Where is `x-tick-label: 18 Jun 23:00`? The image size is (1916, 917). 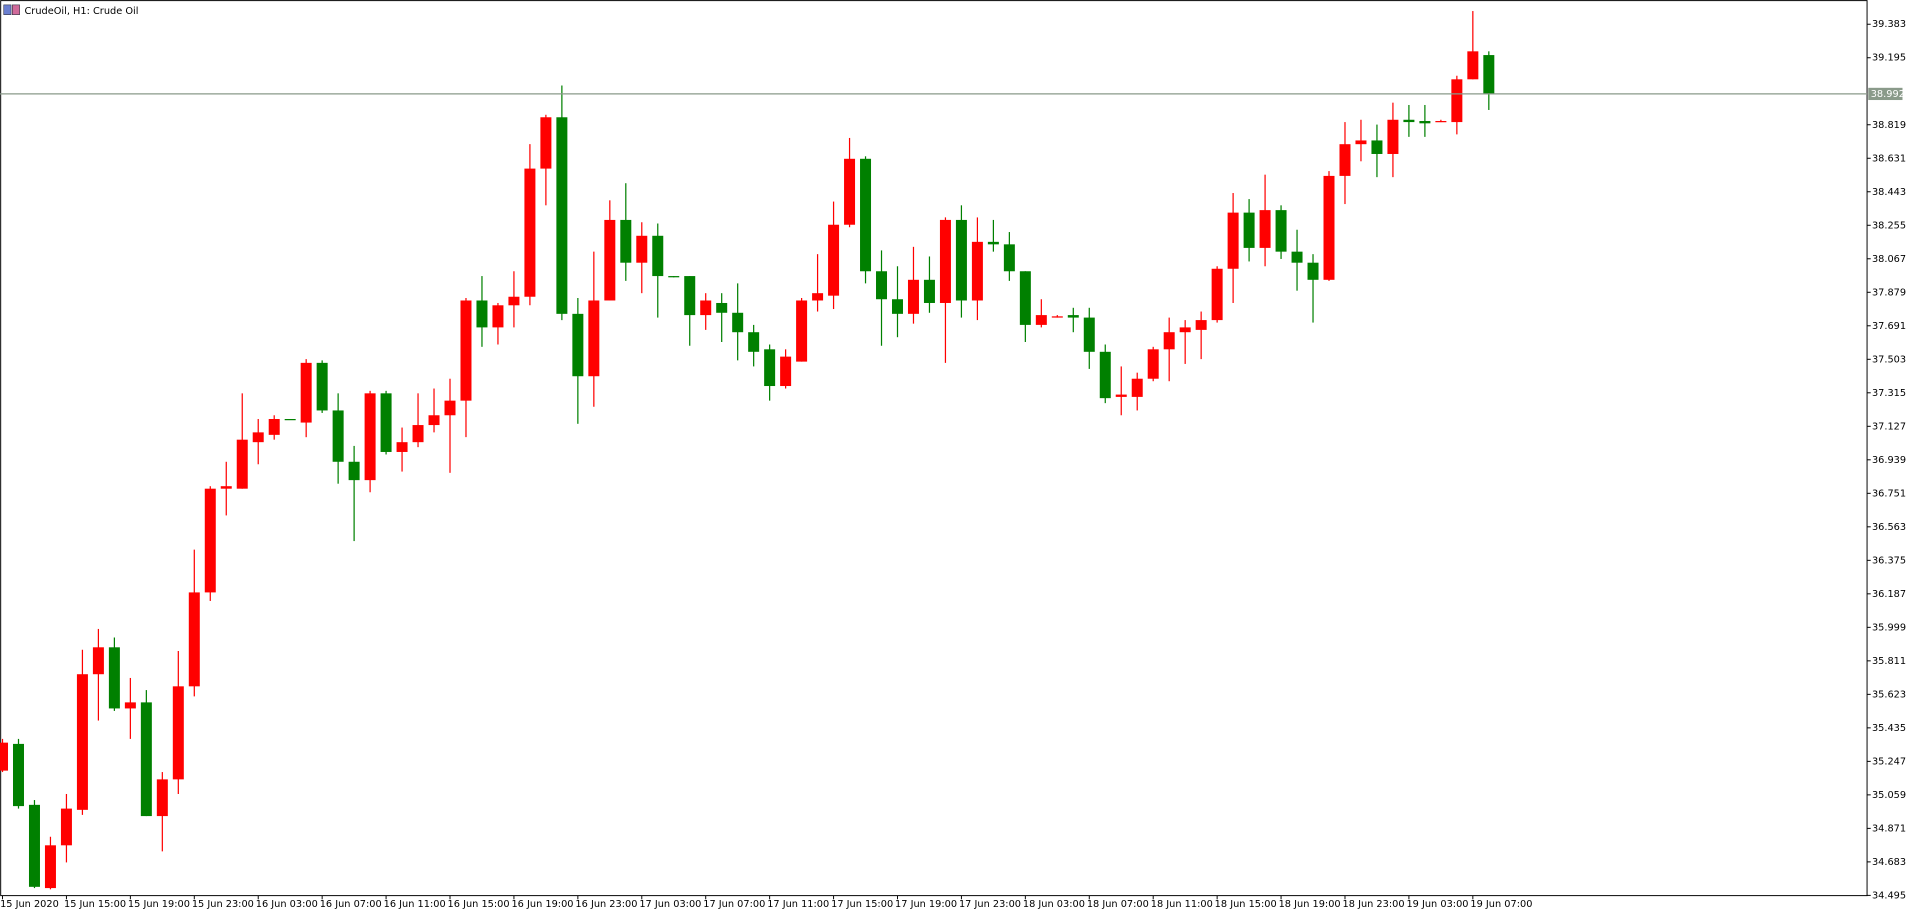 x-tick-label: 18 Jun 23:00 is located at coordinates (1374, 904).